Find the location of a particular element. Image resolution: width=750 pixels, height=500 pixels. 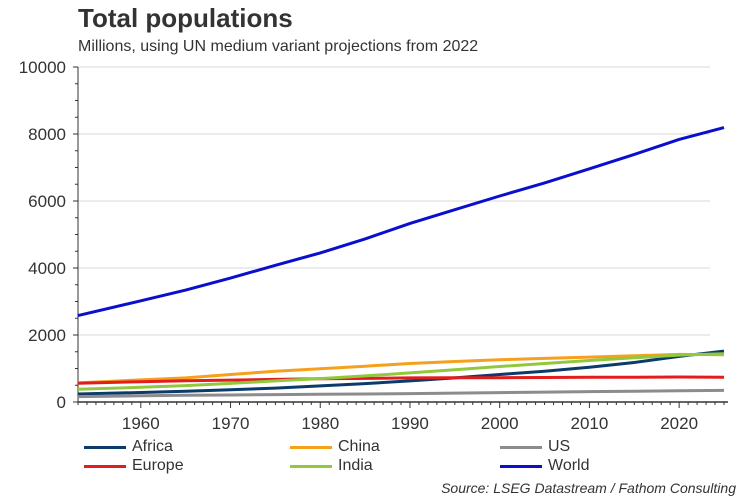

legend-label: India is located at coordinates (355, 465).